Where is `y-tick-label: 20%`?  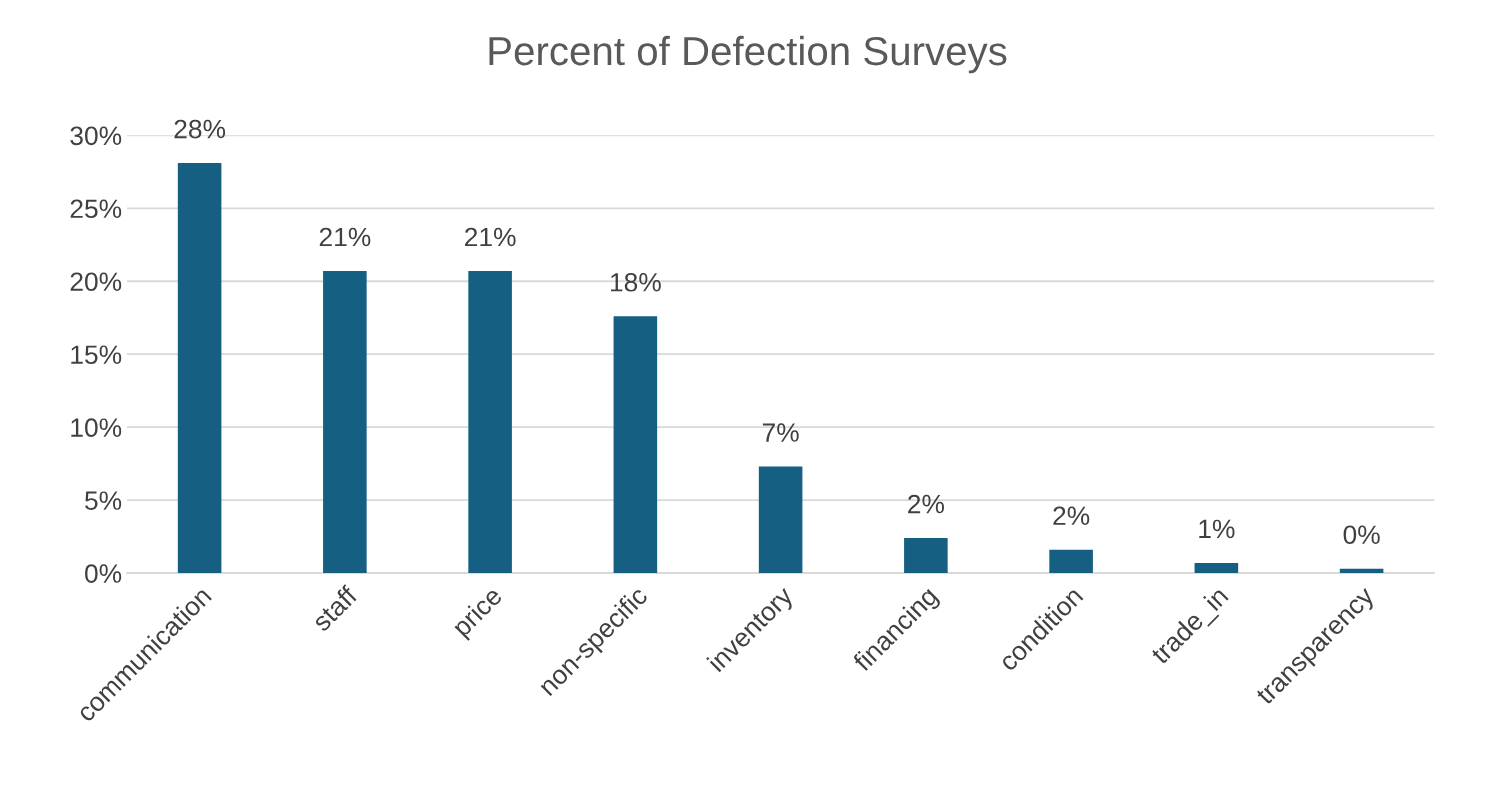
y-tick-label: 20% is located at coordinates (96, 282).